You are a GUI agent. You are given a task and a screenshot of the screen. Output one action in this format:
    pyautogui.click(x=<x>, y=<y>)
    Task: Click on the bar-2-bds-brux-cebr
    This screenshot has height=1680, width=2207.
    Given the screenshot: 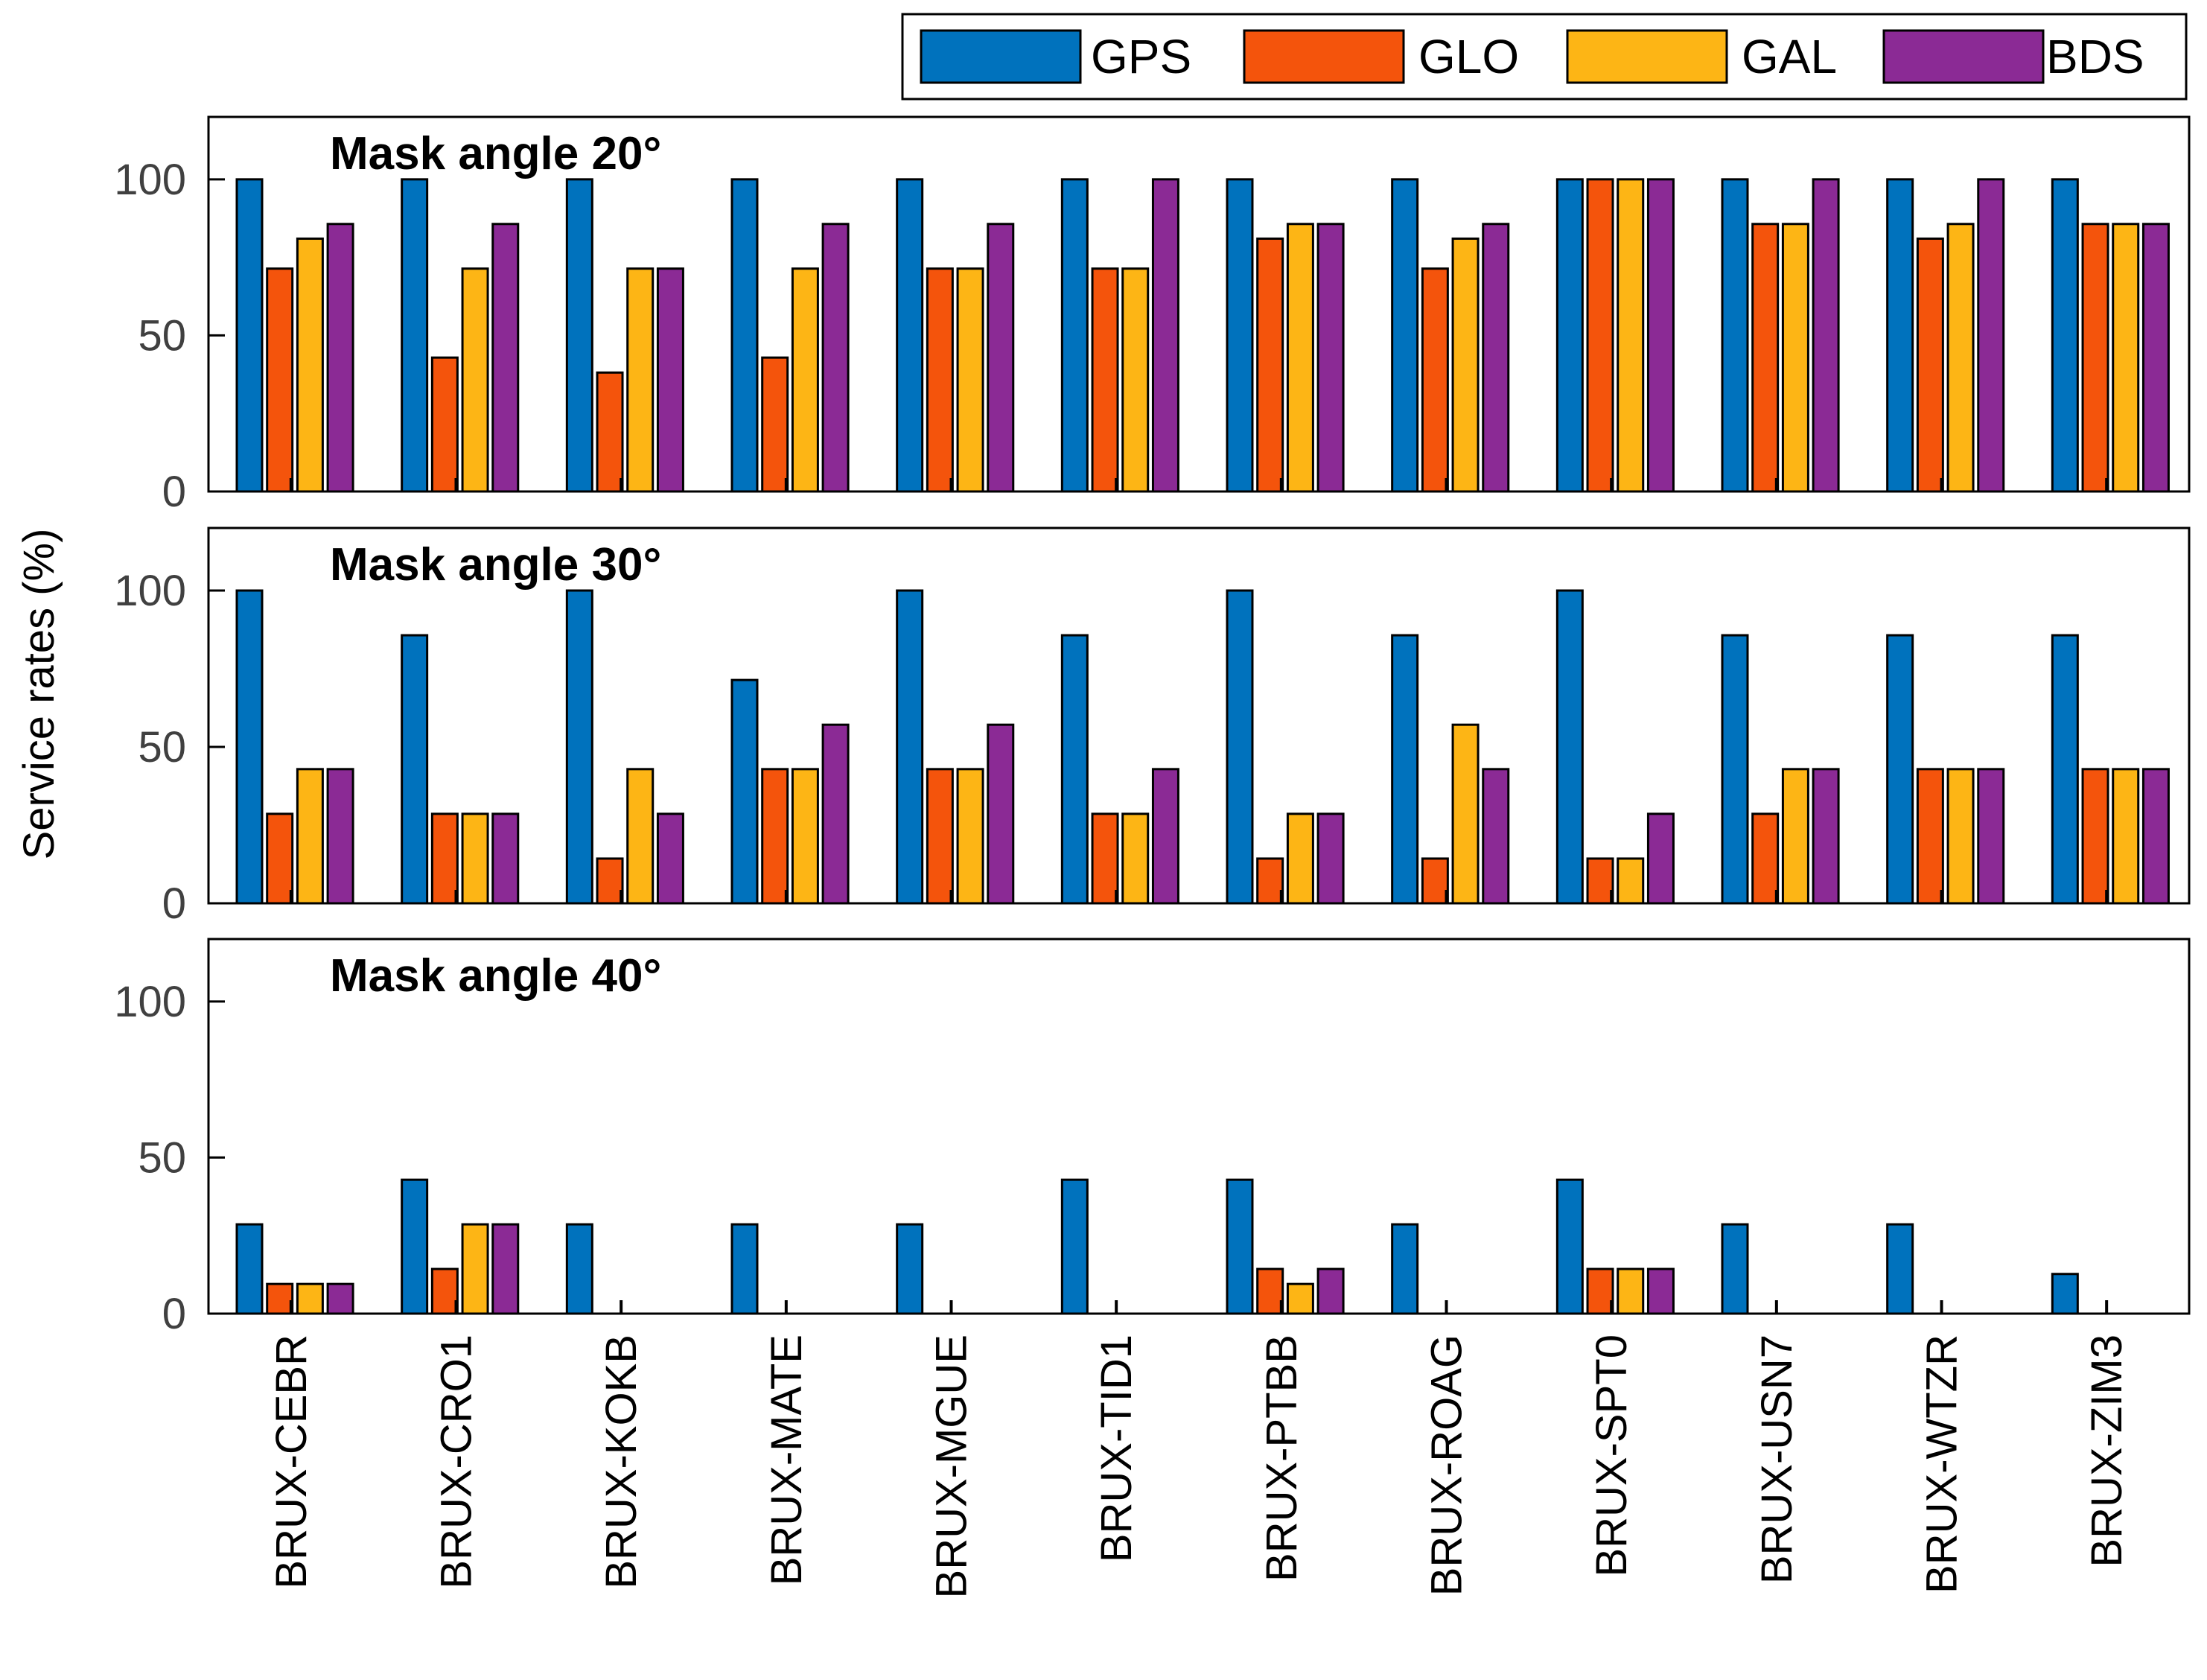 What is the action you would take?
    pyautogui.click(x=340, y=836)
    